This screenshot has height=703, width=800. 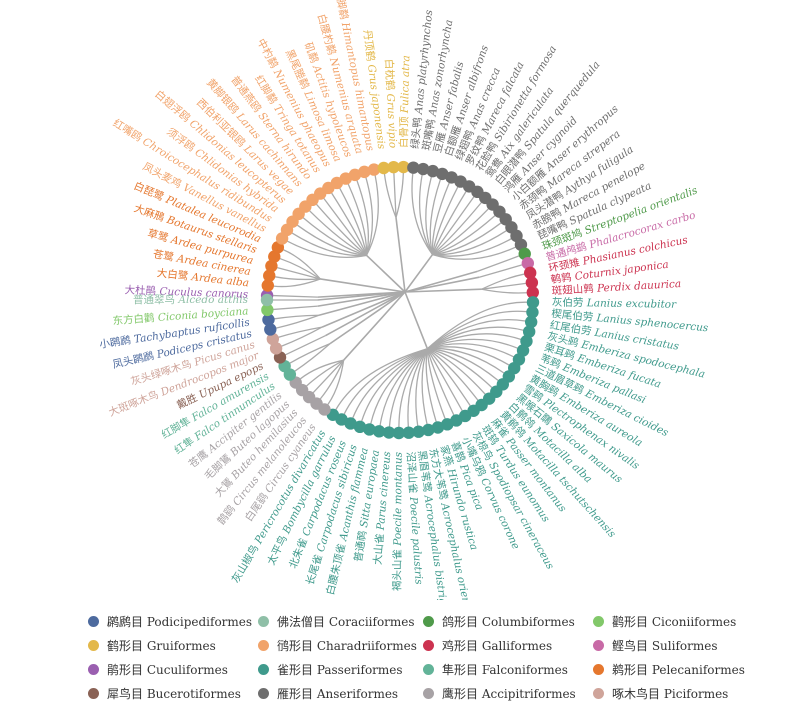 What do you see at coordinates (412, 474) in the screenshot?
I see `species-chinese-name: 沼泽山雀` at bounding box center [412, 474].